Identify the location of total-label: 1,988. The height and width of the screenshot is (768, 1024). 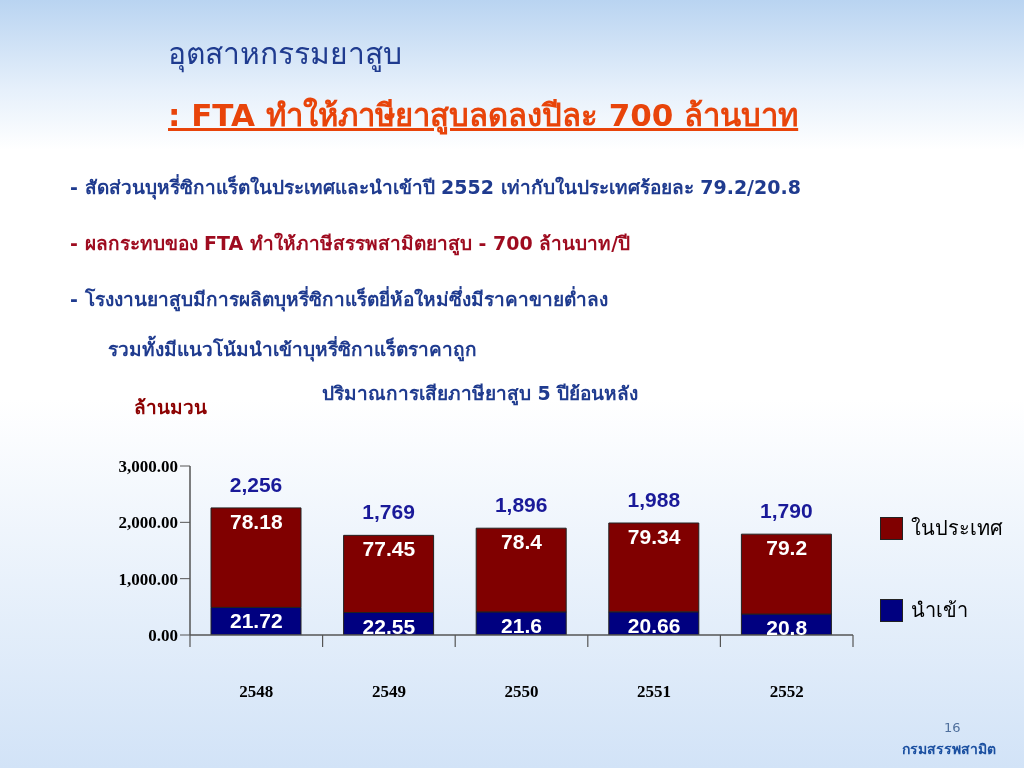
(654, 500).